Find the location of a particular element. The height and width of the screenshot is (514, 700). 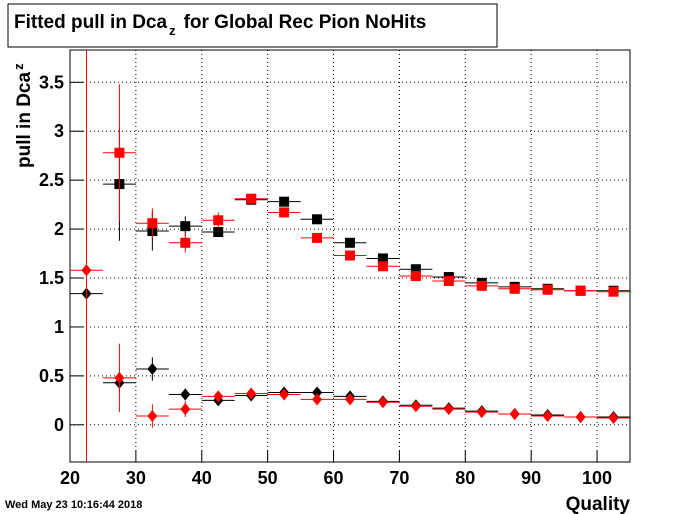

x-tick-label: 70 is located at coordinates (399, 478).